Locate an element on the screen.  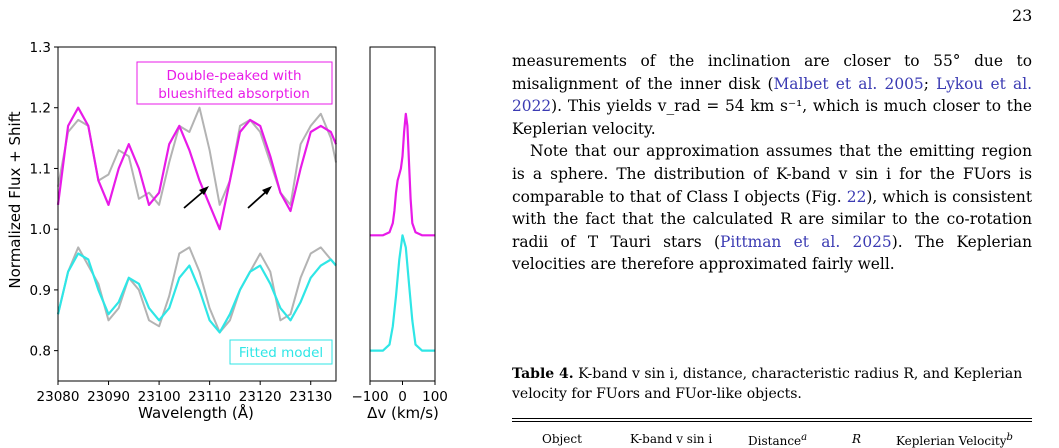
citation-pittman: Pittman et al. 2025 is located at coordinates (806, 241).